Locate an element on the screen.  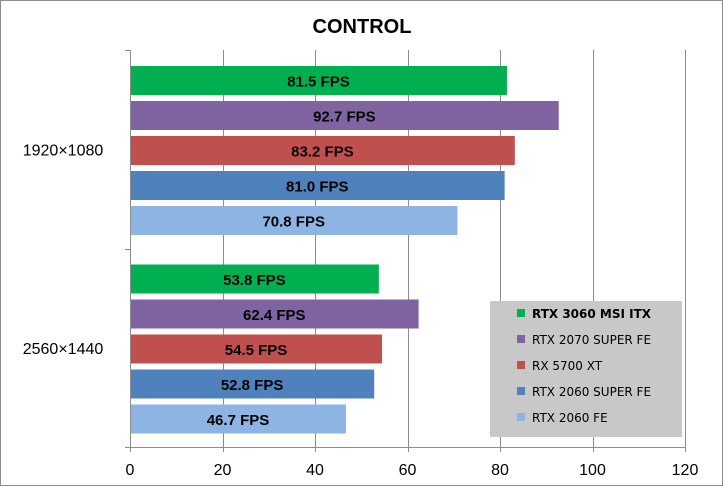
bar-data-label: 62.4 FPS is located at coordinates (274, 315).